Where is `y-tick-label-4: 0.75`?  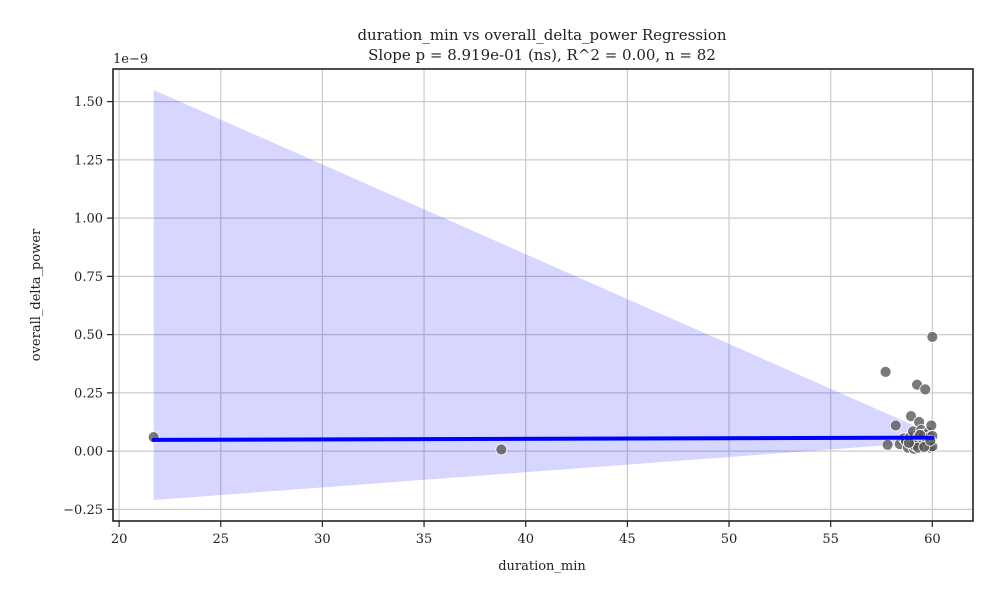
y-tick-label-4: 0.75 is located at coordinates (88, 277).